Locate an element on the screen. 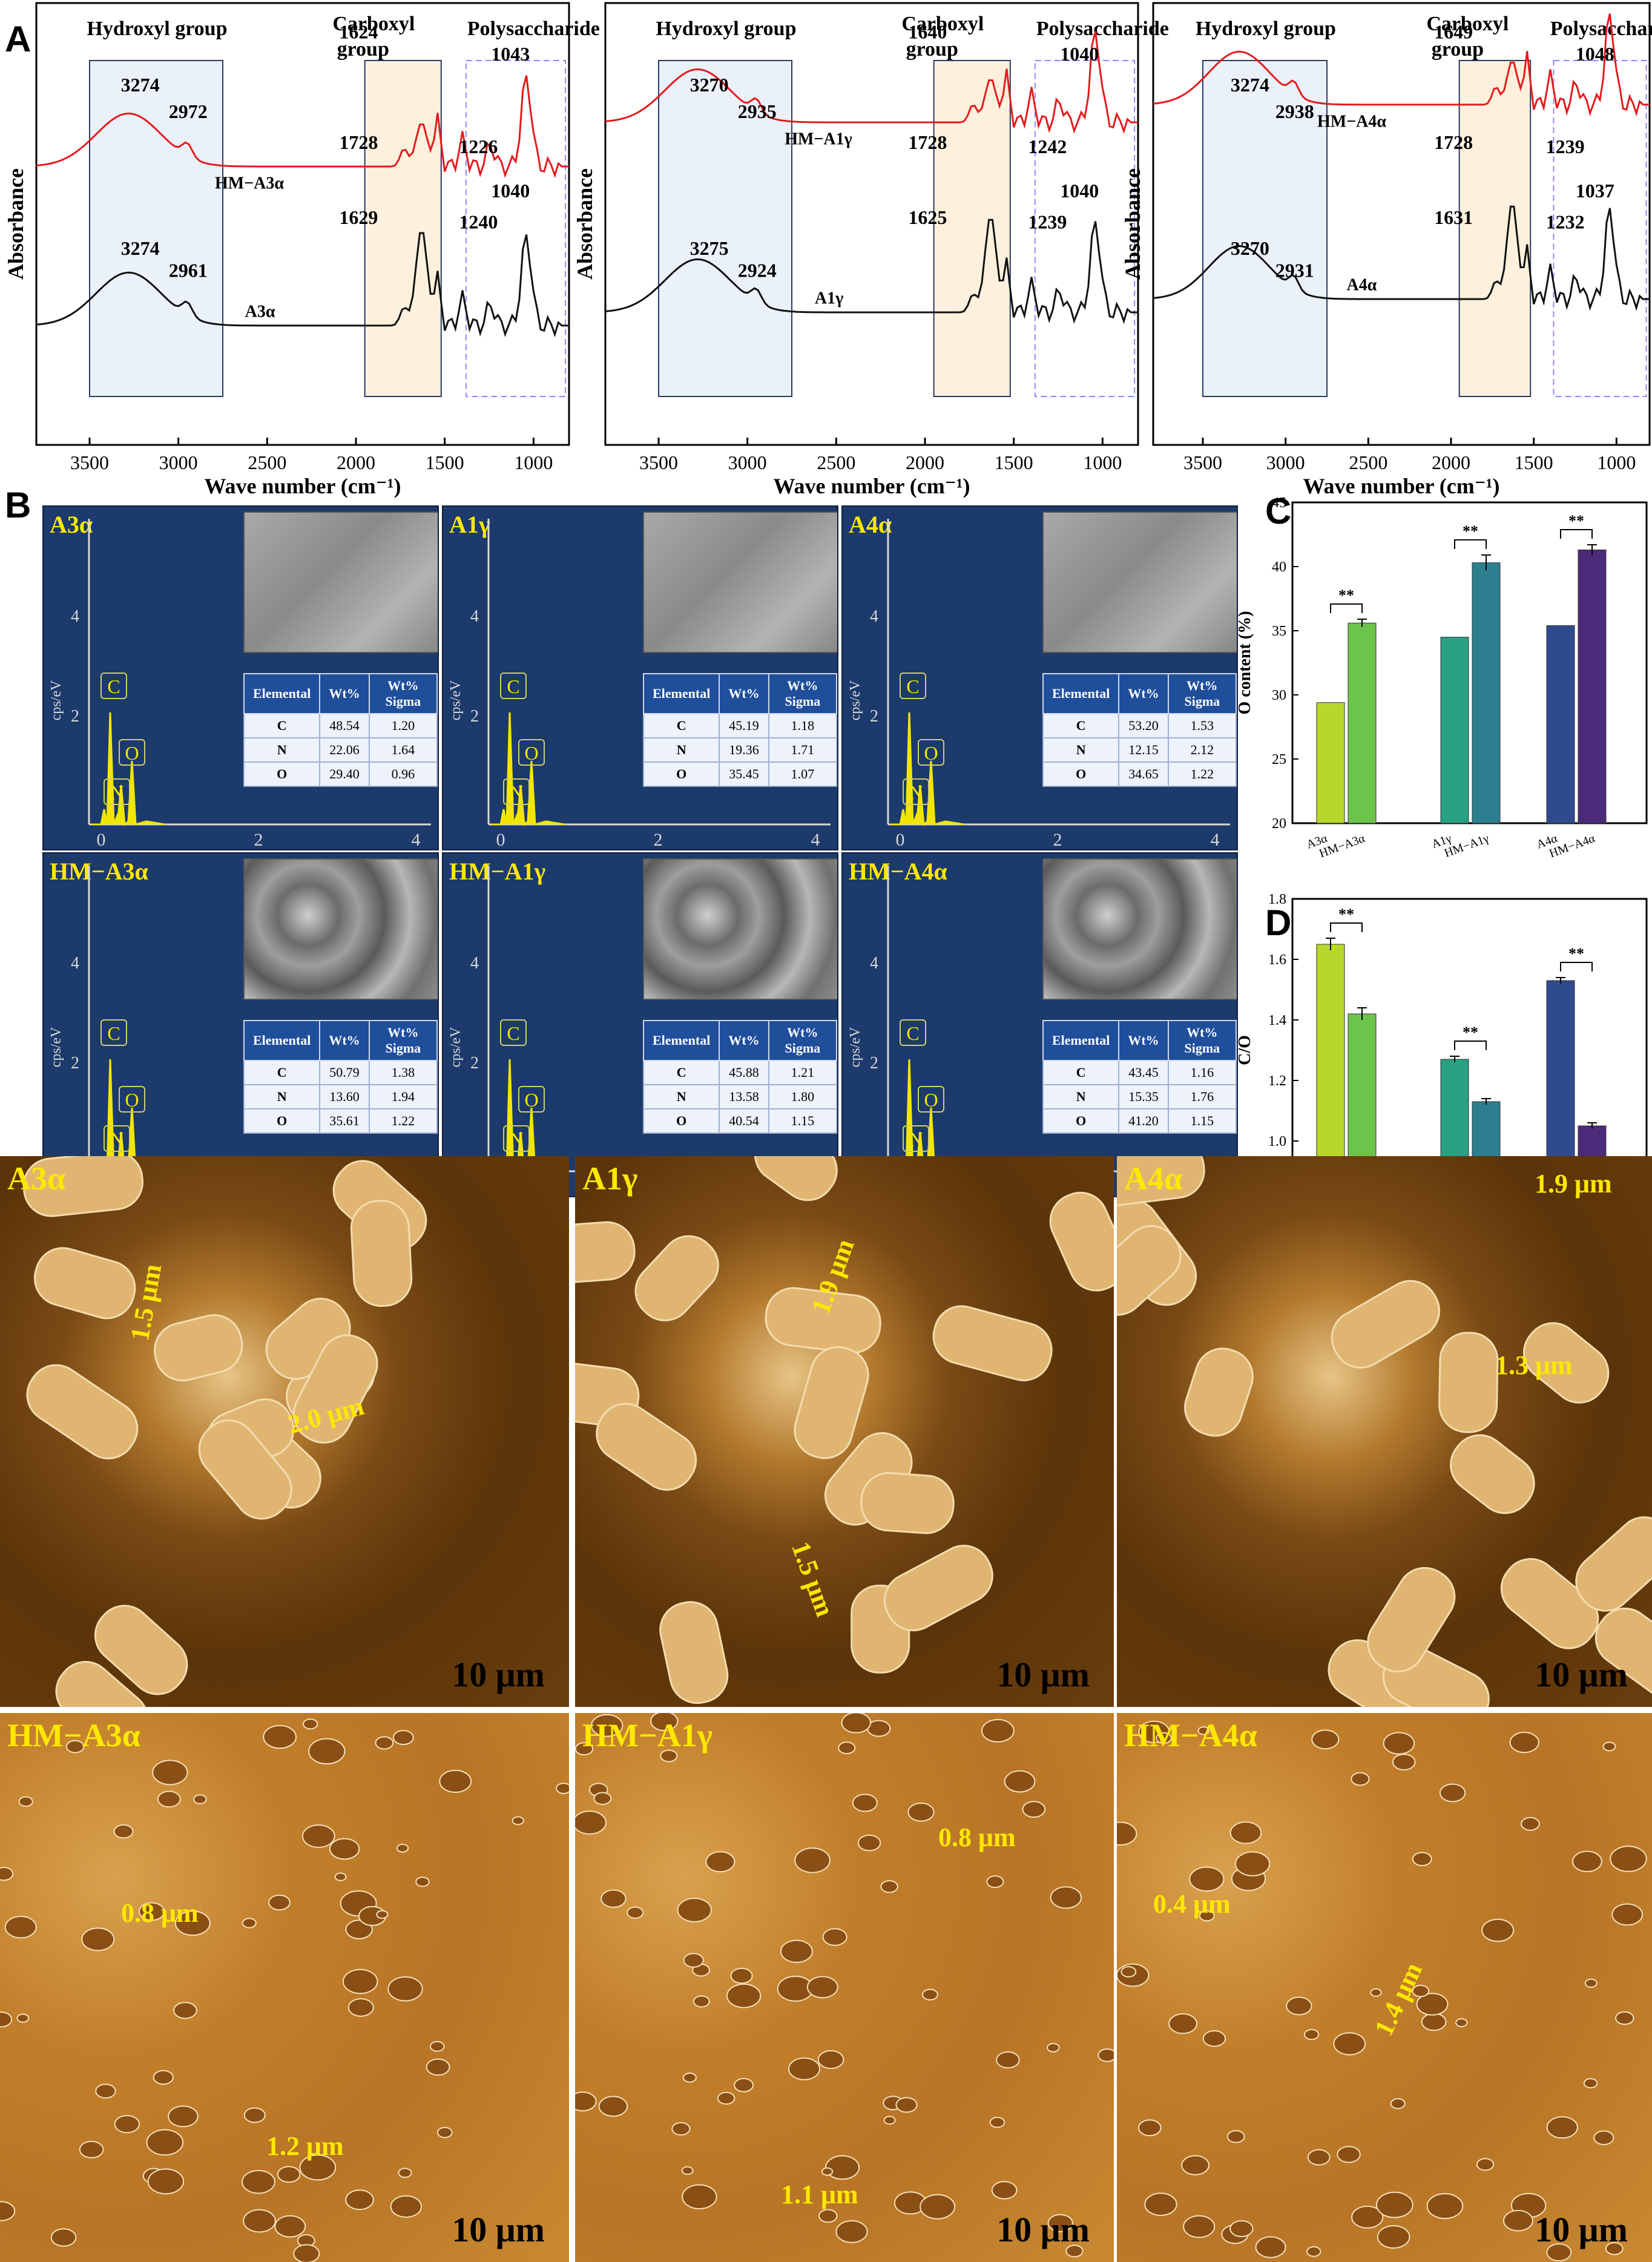 The width and height of the screenshot is (1652, 2262). hm-peak-label: 1624 is located at coordinates (358, 32).